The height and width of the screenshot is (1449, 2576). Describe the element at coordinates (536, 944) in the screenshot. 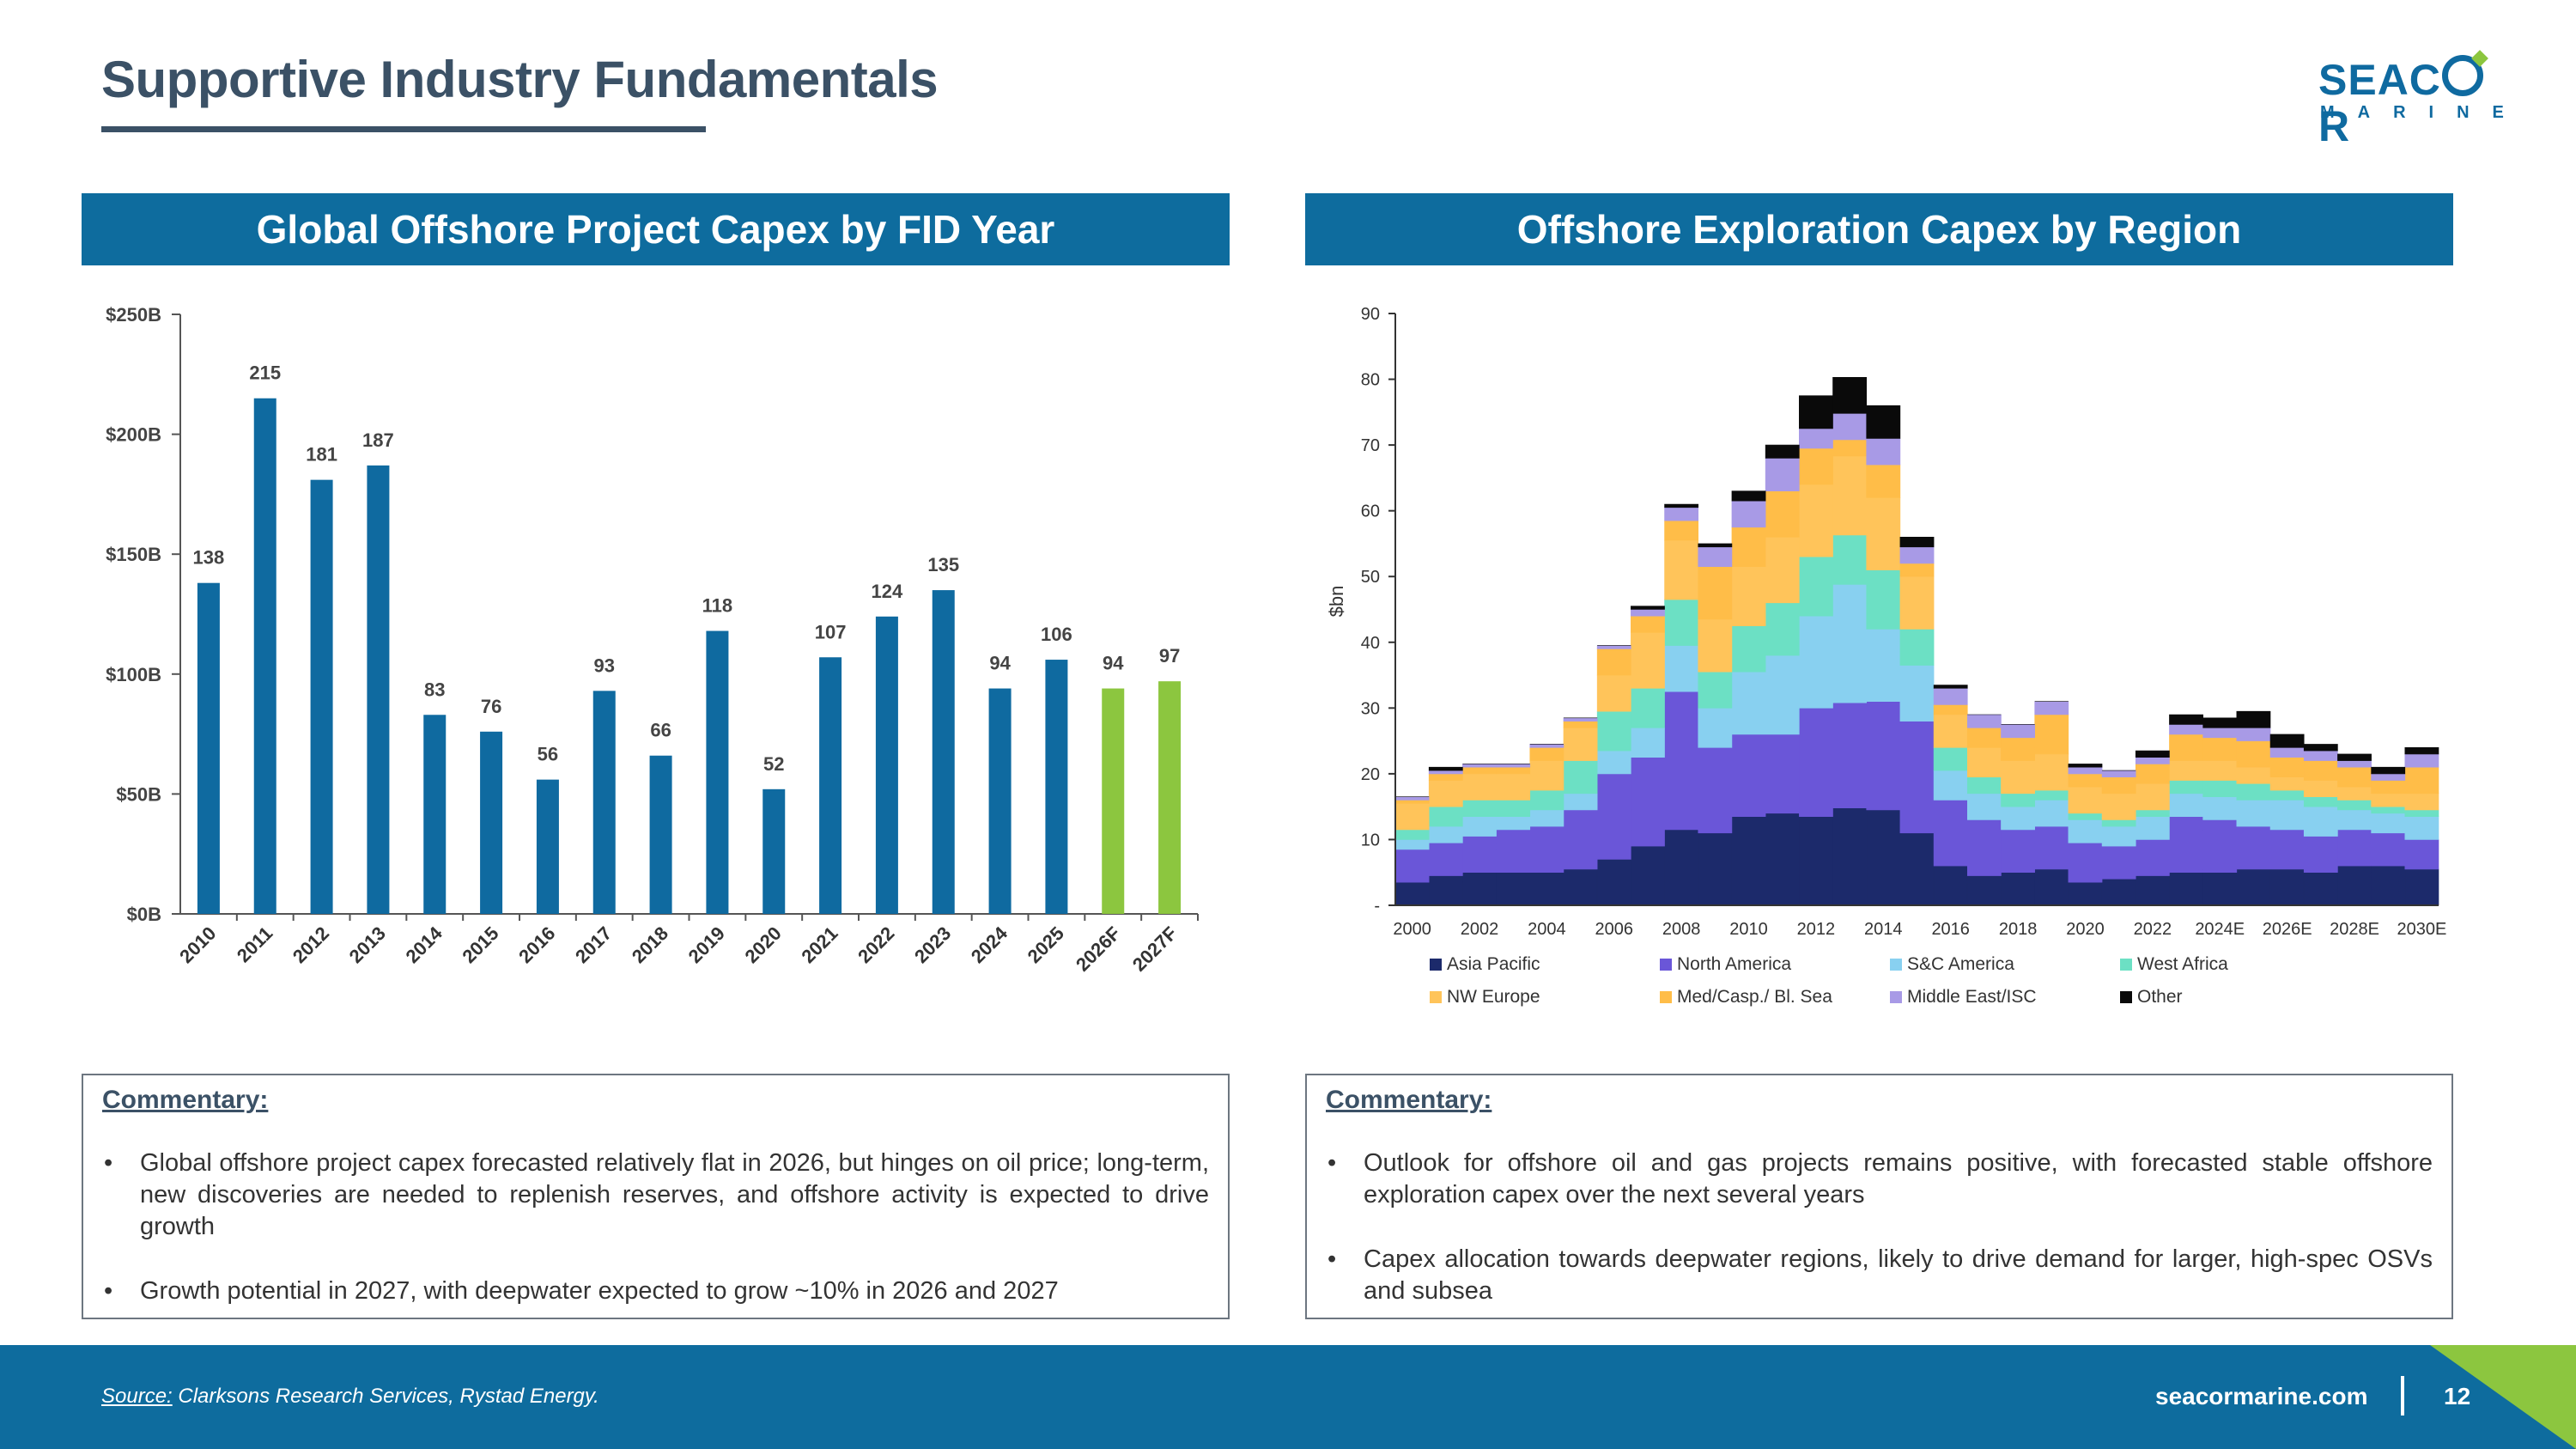

I see `bar-chart-x-tick-label: 2016` at that location.